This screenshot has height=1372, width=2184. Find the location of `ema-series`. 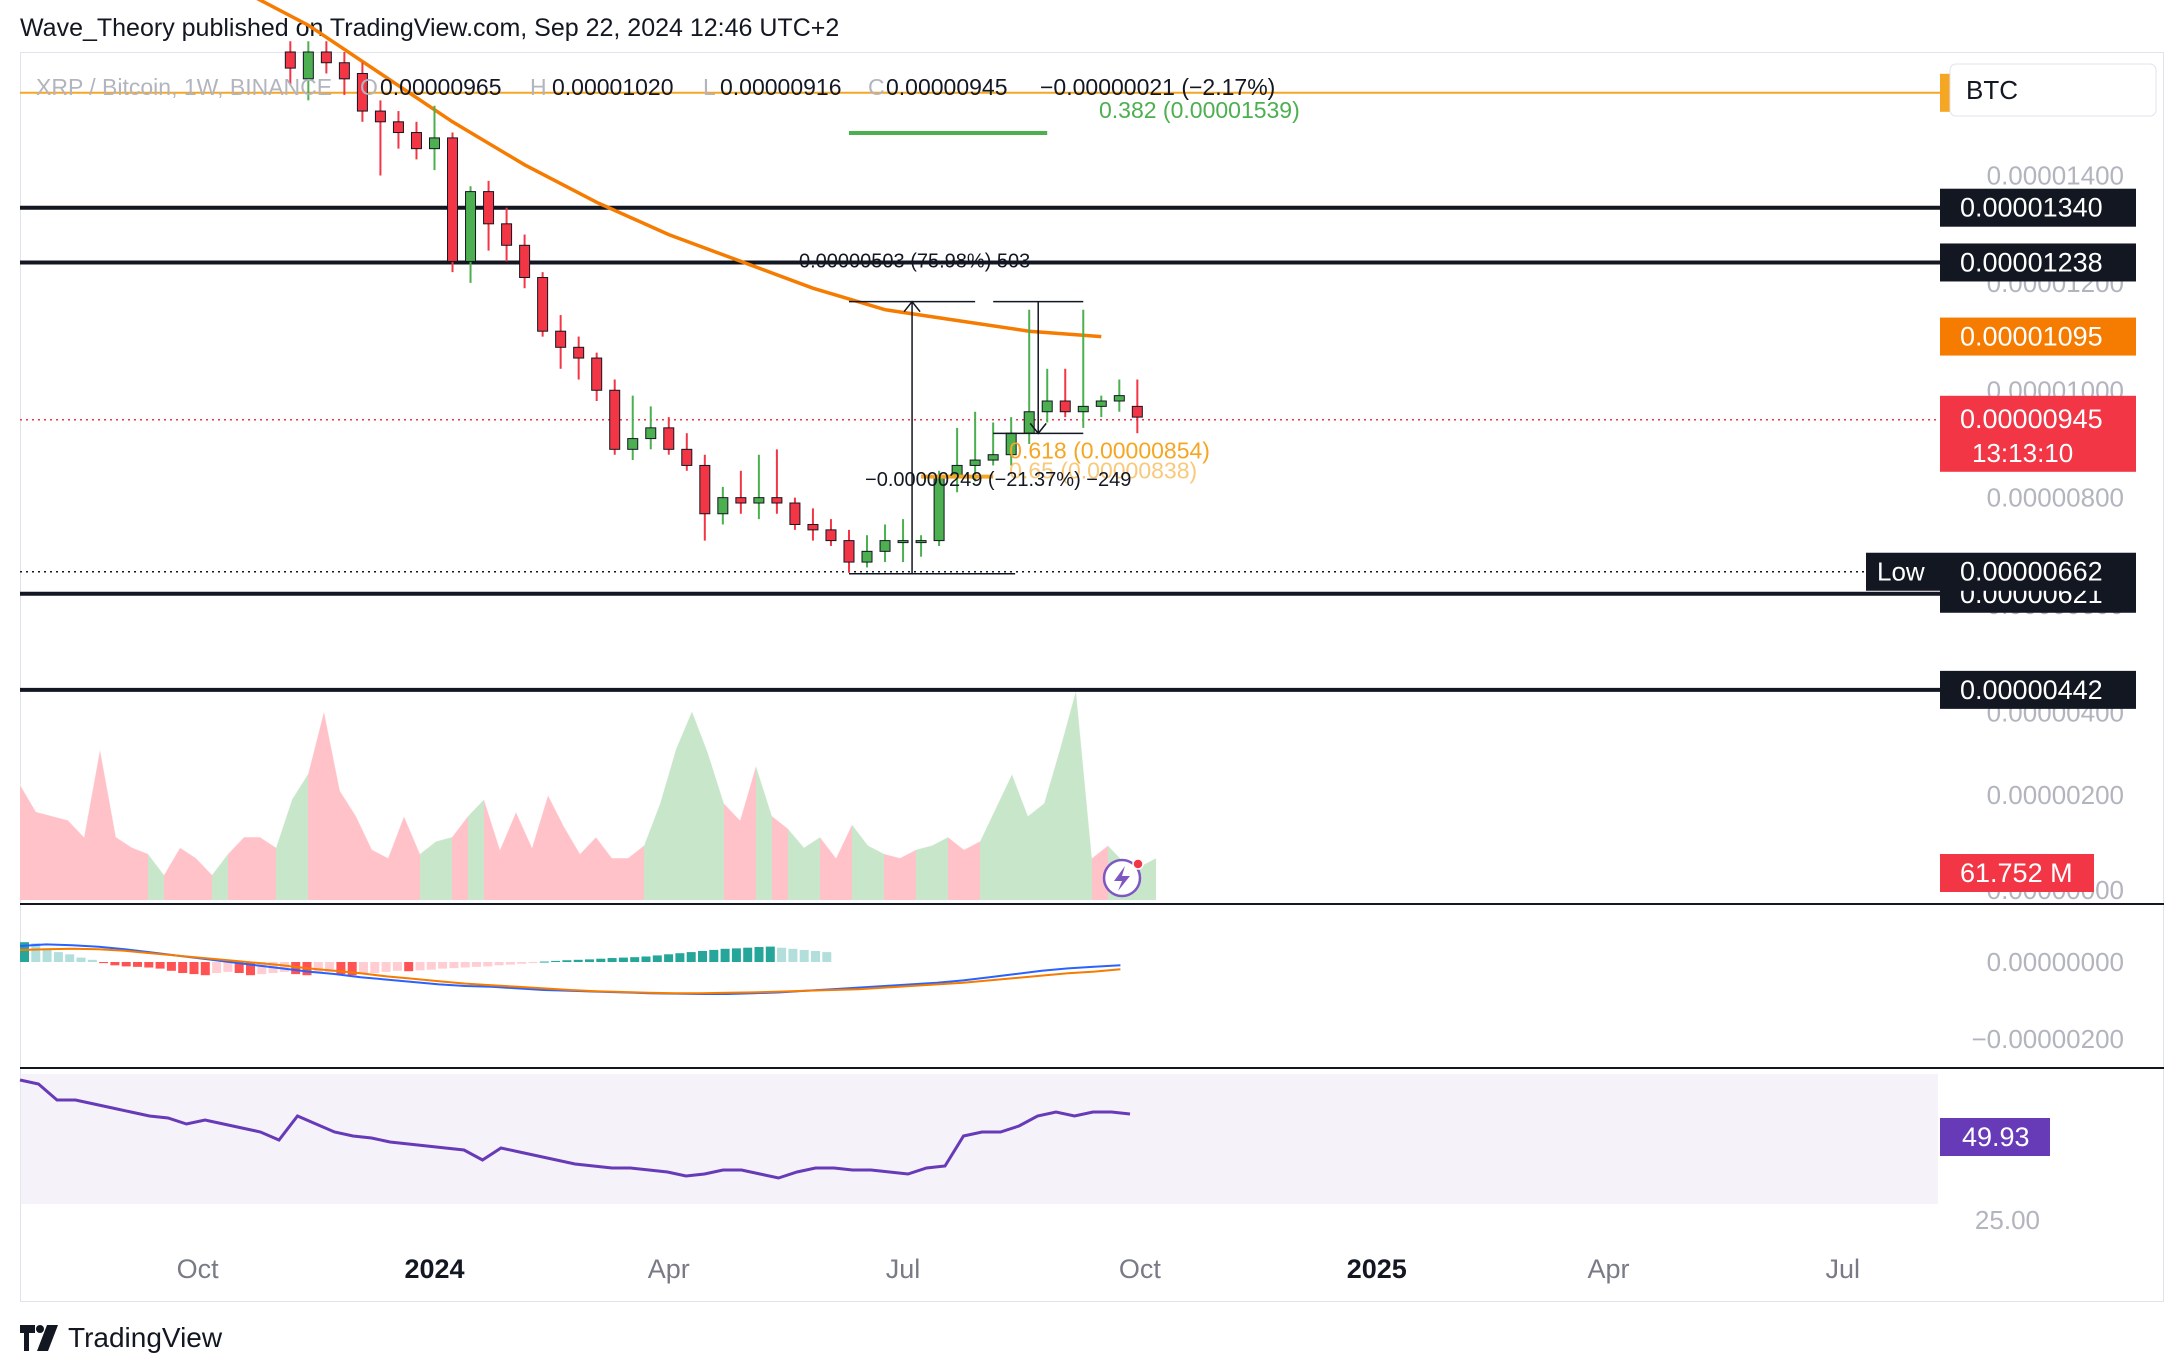

ema-series is located at coordinates (679, 169).